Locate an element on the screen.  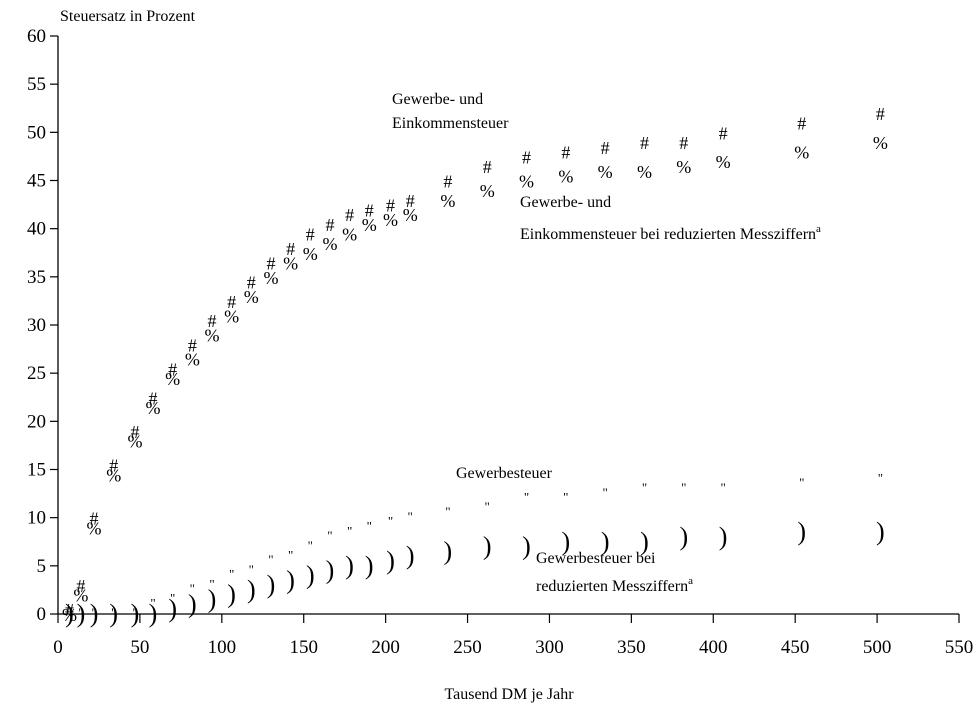
x-tick-label: 500 is located at coordinates (877, 647).